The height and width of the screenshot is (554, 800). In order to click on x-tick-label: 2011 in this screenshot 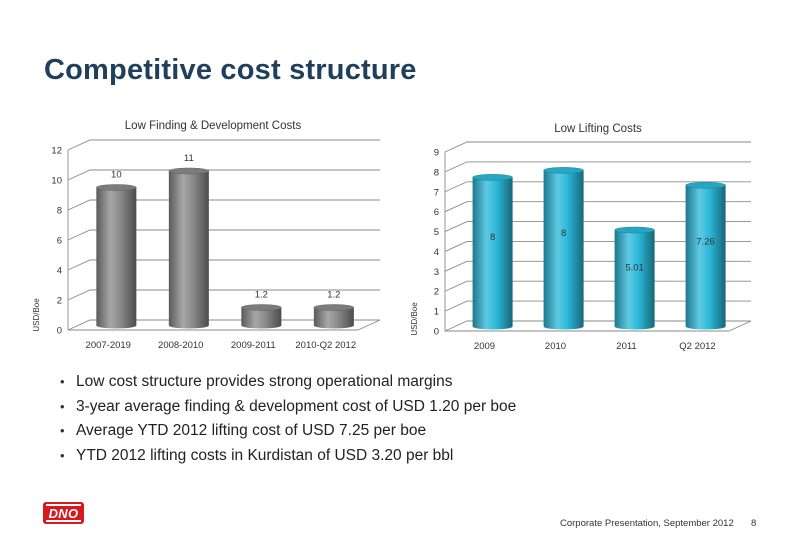, I will do `click(626, 346)`.